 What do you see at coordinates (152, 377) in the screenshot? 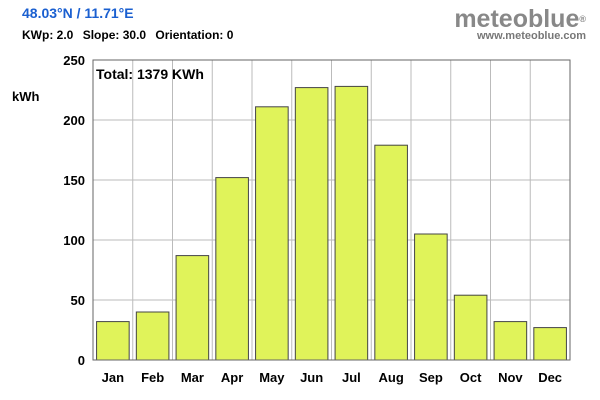
I see `x-tick-label: Feb` at bounding box center [152, 377].